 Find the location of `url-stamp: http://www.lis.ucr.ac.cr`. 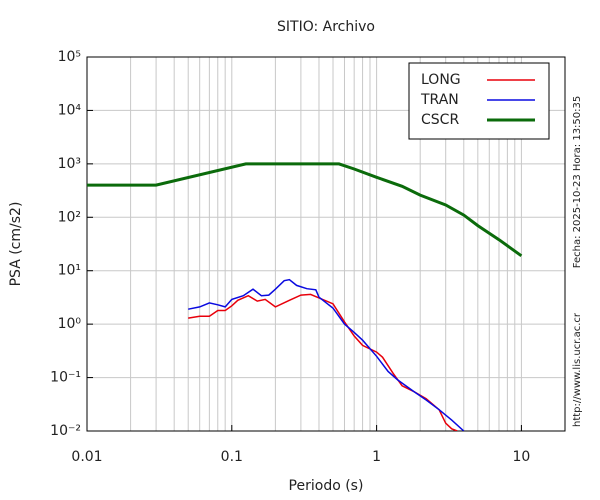

url-stamp: http://www.lis.ucr.ac.cr is located at coordinates (577, 369).